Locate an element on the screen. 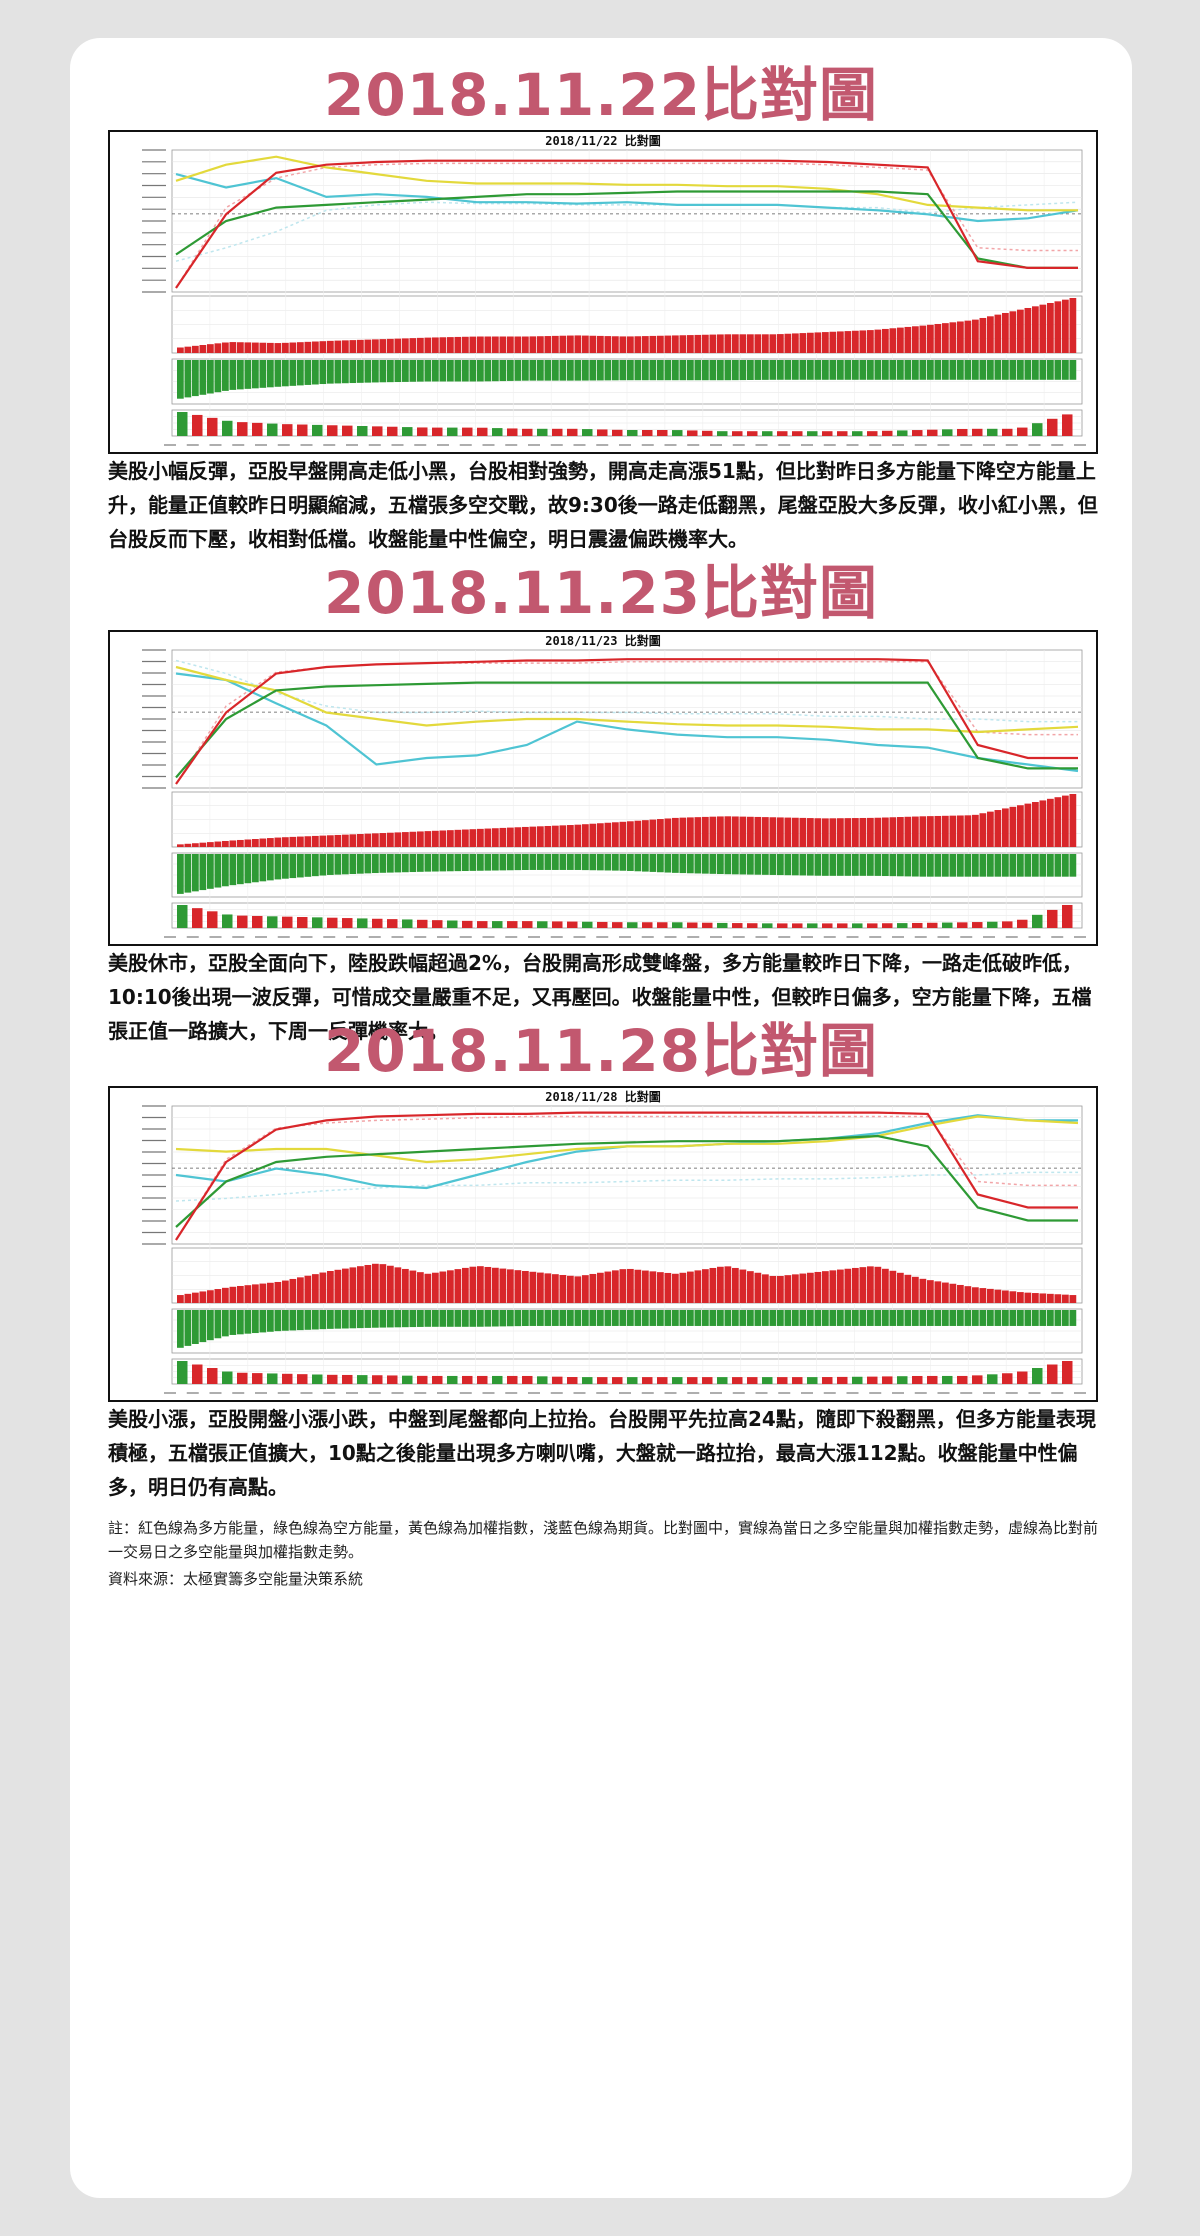 Image resolution: width=1200 pixels, height=2236 pixels. prev-index-dotted-line is located at coordinates (627, 231).